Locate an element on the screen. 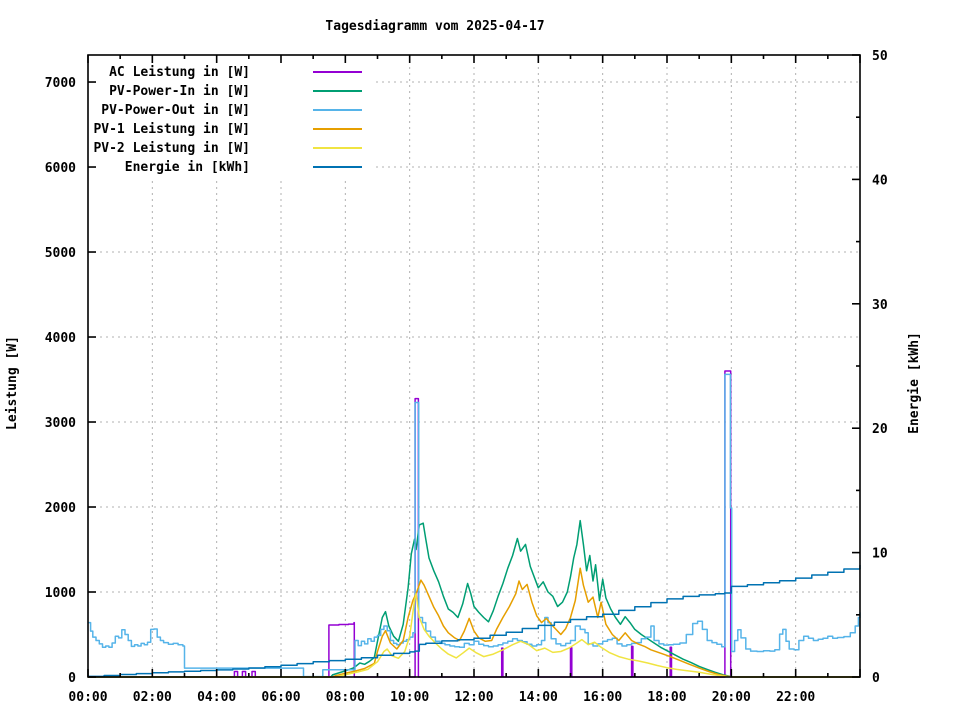  y-right-tick-label: 10 is located at coordinates (880, 554).